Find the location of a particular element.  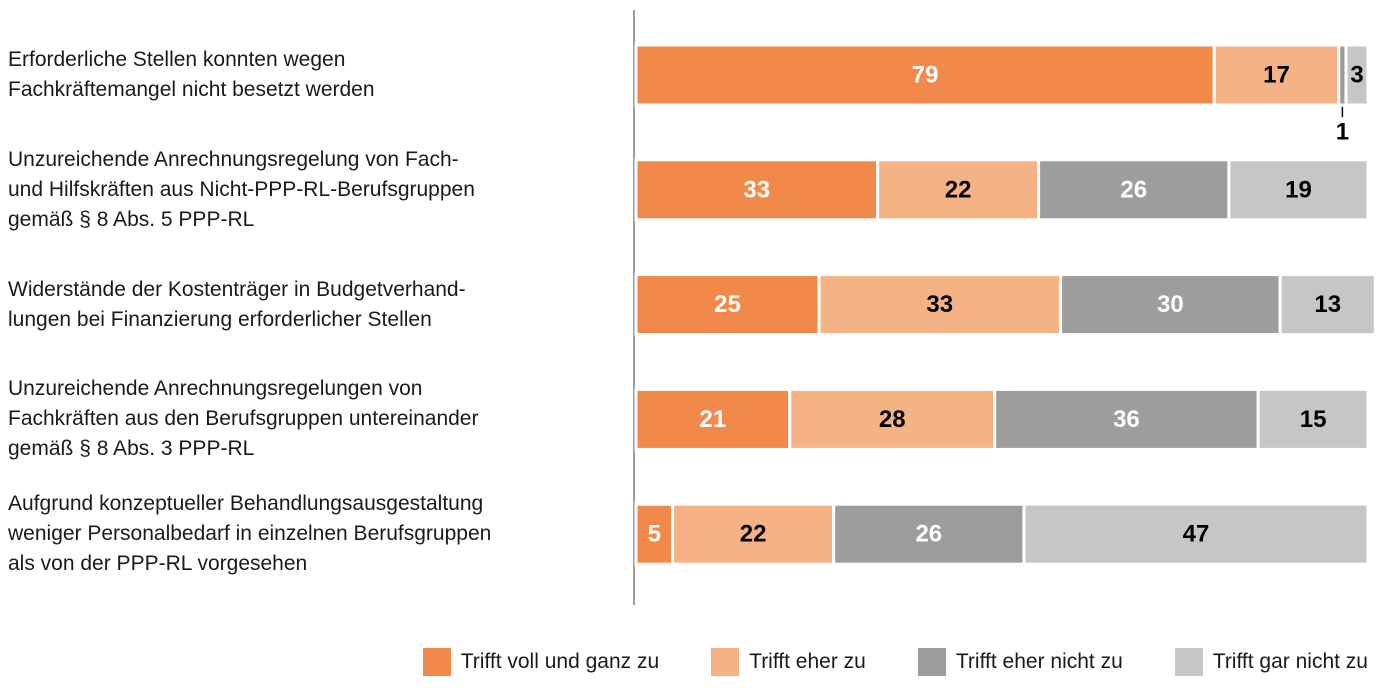

value-label: 28 is located at coordinates (892, 419).